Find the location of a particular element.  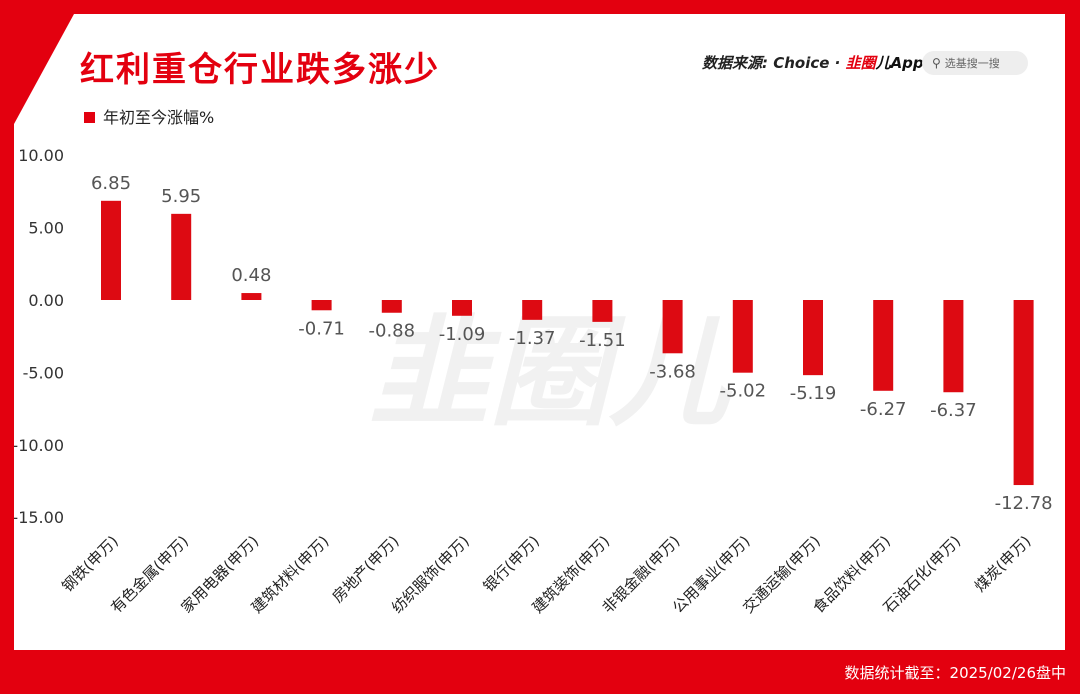

y-tick-label: 10.00 is located at coordinates (41, 155).